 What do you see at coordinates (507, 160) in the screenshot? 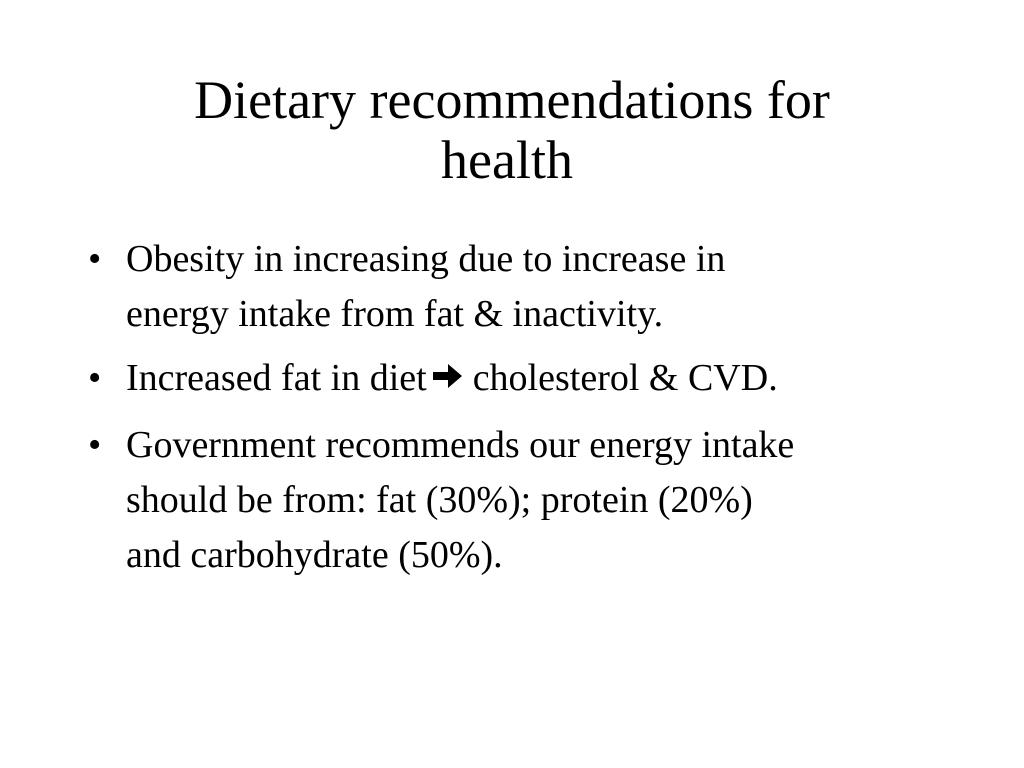
I see `title-line-2: health` at bounding box center [507, 160].